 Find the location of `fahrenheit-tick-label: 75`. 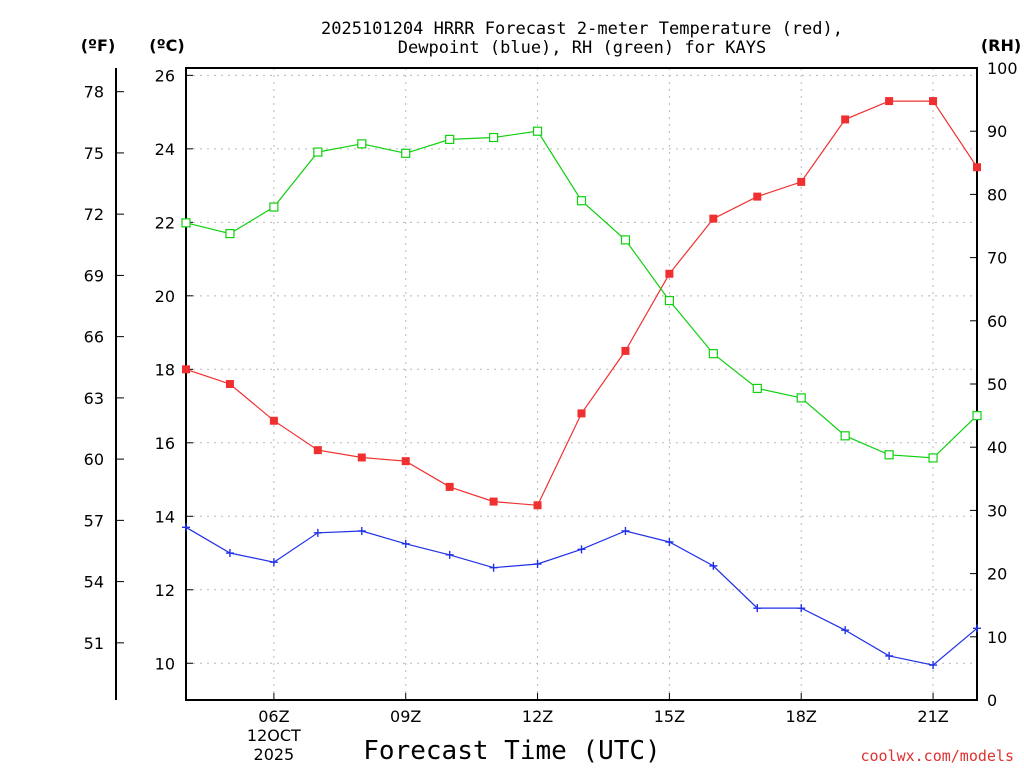

fahrenheit-tick-label: 75 is located at coordinates (94, 153).